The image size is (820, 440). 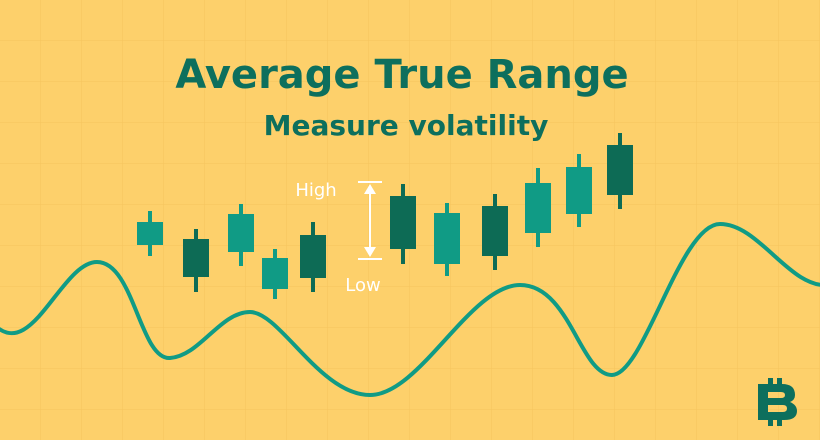 What do you see at coordinates (406, 125) in the screenshot?
I see `subtitle: Measure volatility` at bounding box center [406, 125].